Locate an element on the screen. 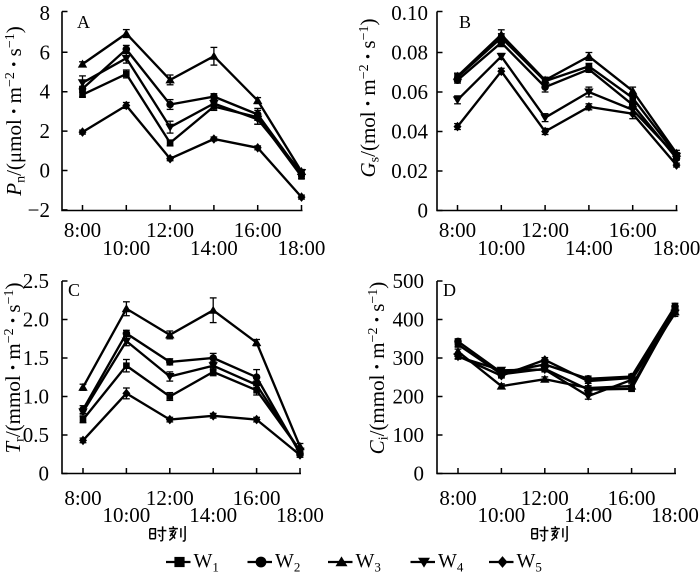 The image size is (700, 573). svg-text: 0.5 is located at coordinates (36, 435).